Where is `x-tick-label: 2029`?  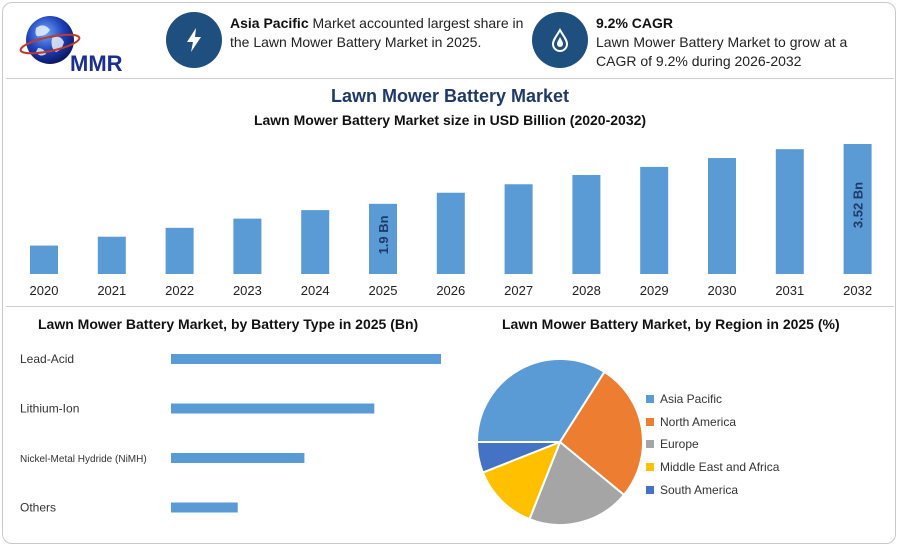
x-tick-label: 2029 is located at coordinates (654, 290).